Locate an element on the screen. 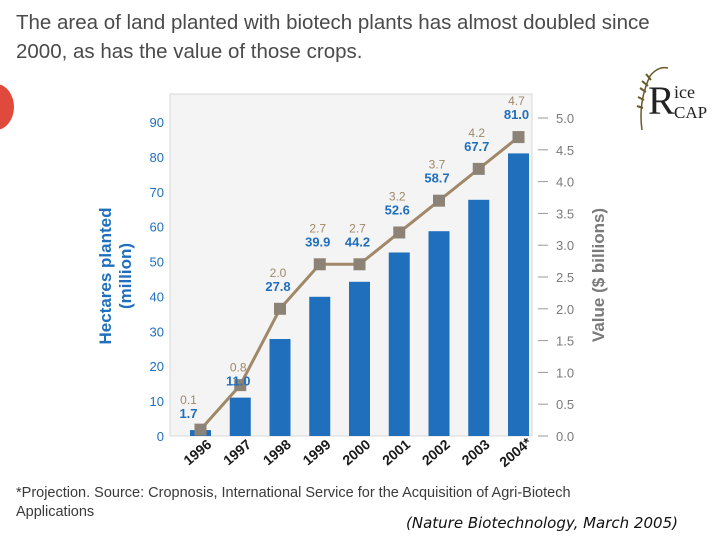 This screenshot has width=720, height=540. footnote-line-2: Applications is located at coordinates (55, 512).